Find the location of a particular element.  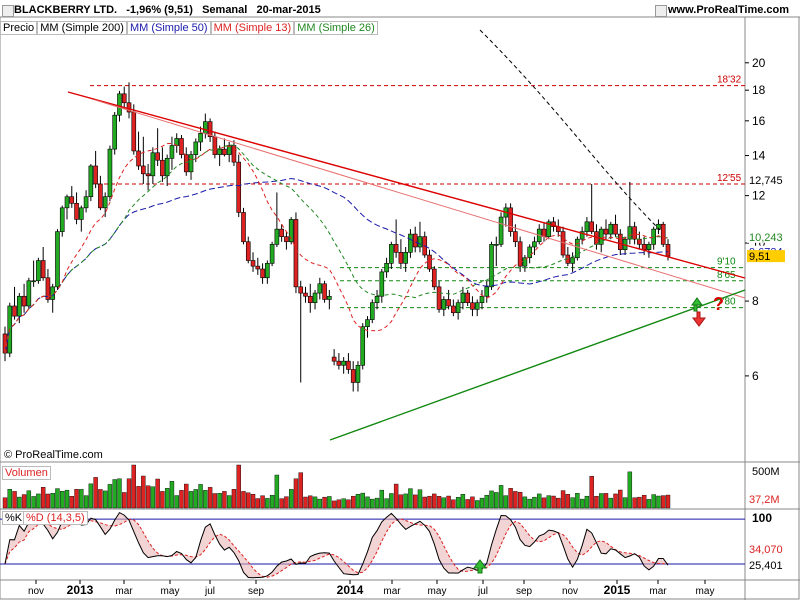

stoch-d-line is located at coordinates (336, 548).